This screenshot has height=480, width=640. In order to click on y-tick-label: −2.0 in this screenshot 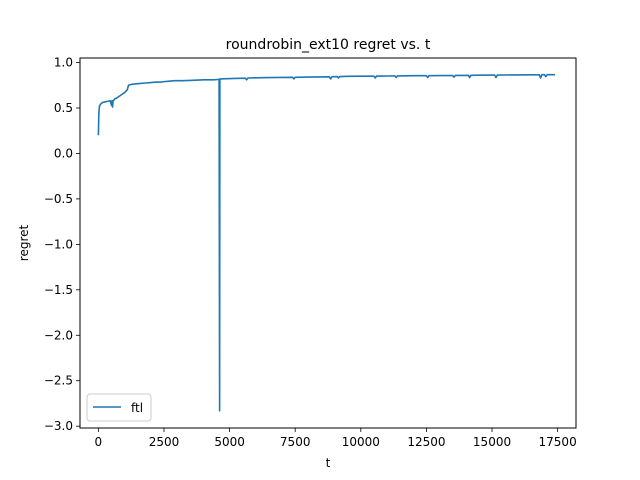, I will do `click(58, 335)`.